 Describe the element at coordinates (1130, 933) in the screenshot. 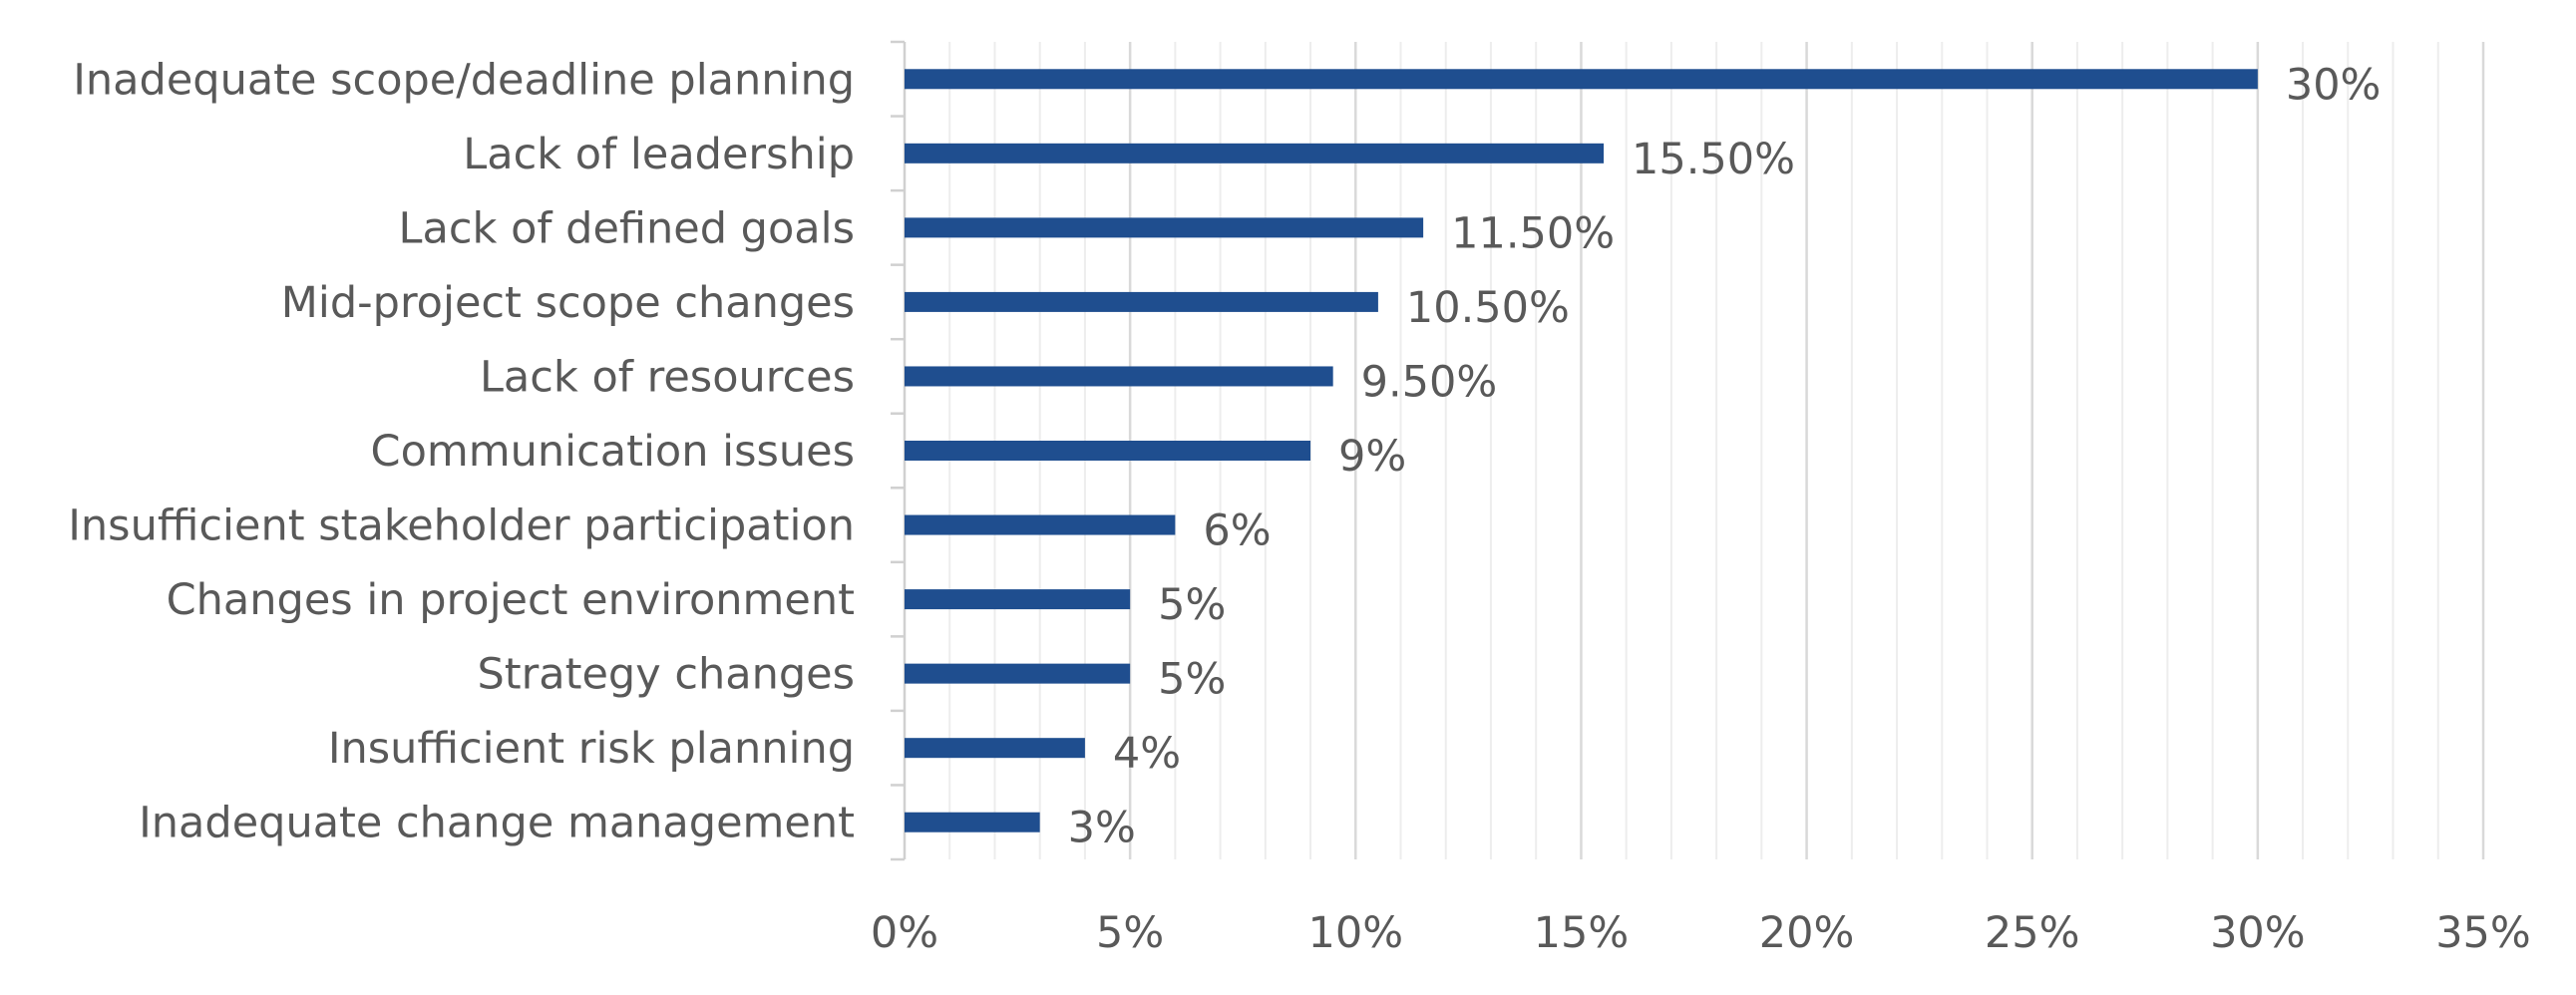

I see `x-tick-label: 5%` at that location.